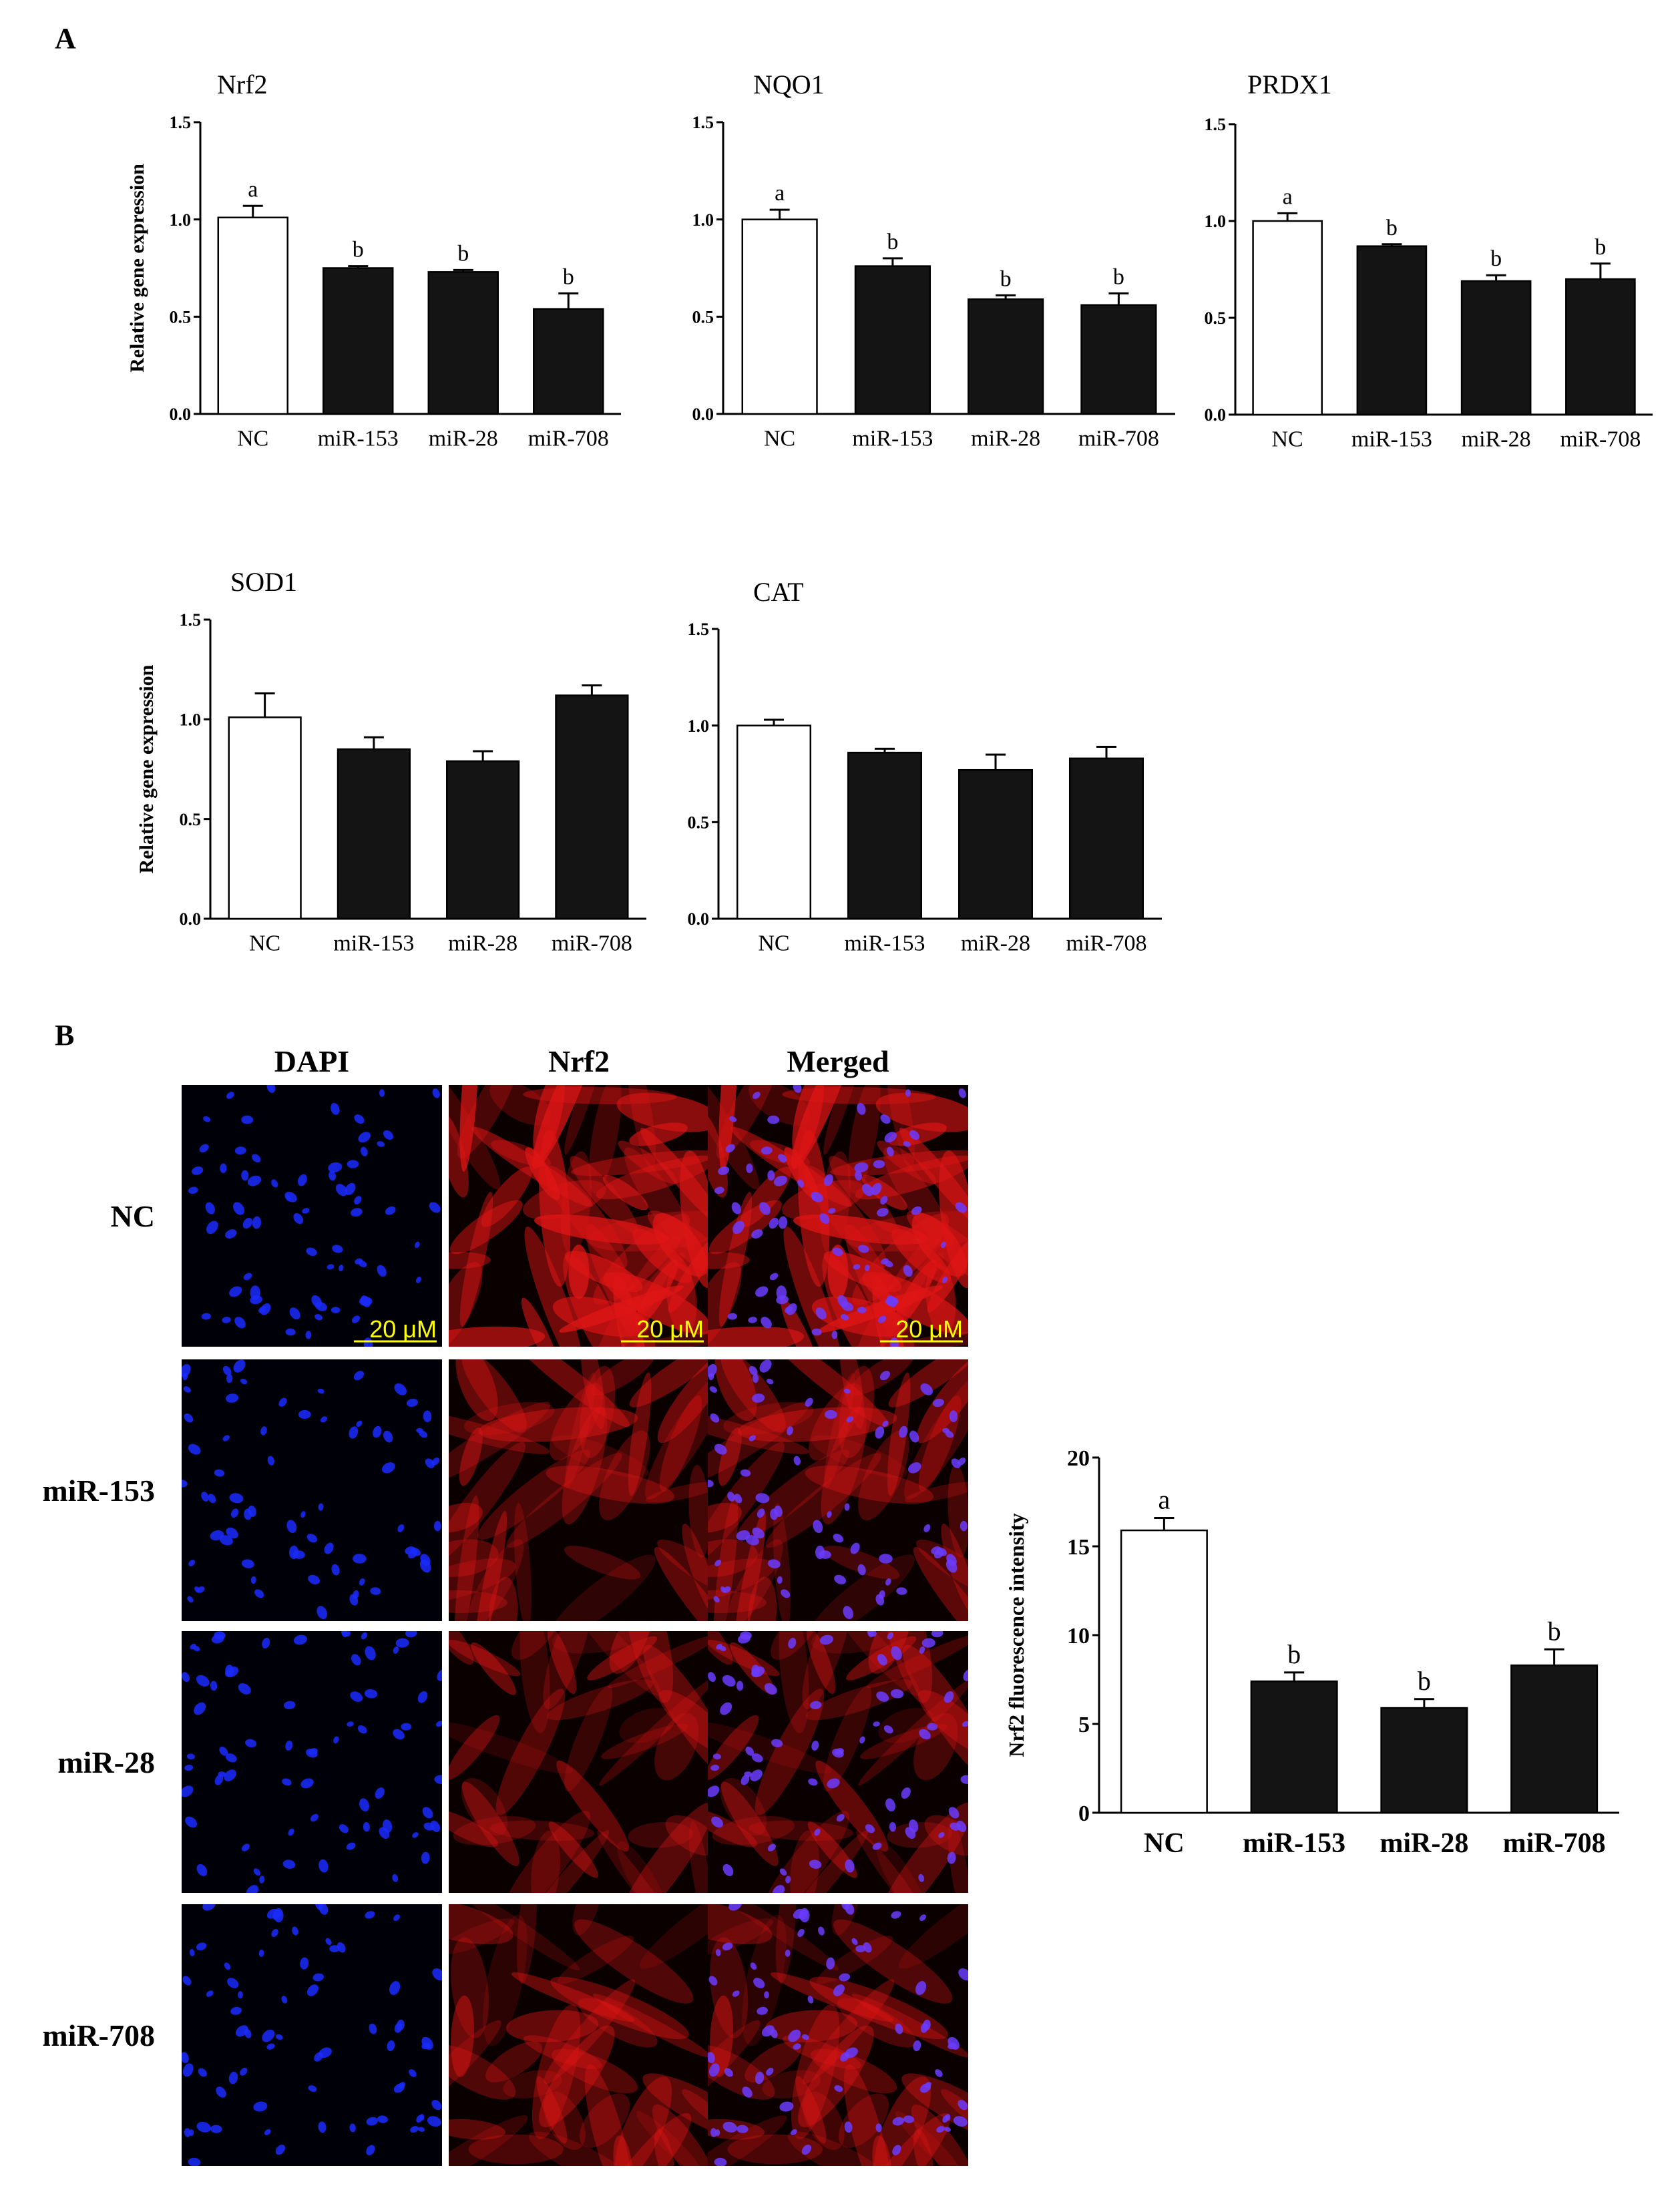 Image resolution: width=1680 pixels, height=2204 pixels. I want to click on row-label-nc: NC, so click(133, 1216).